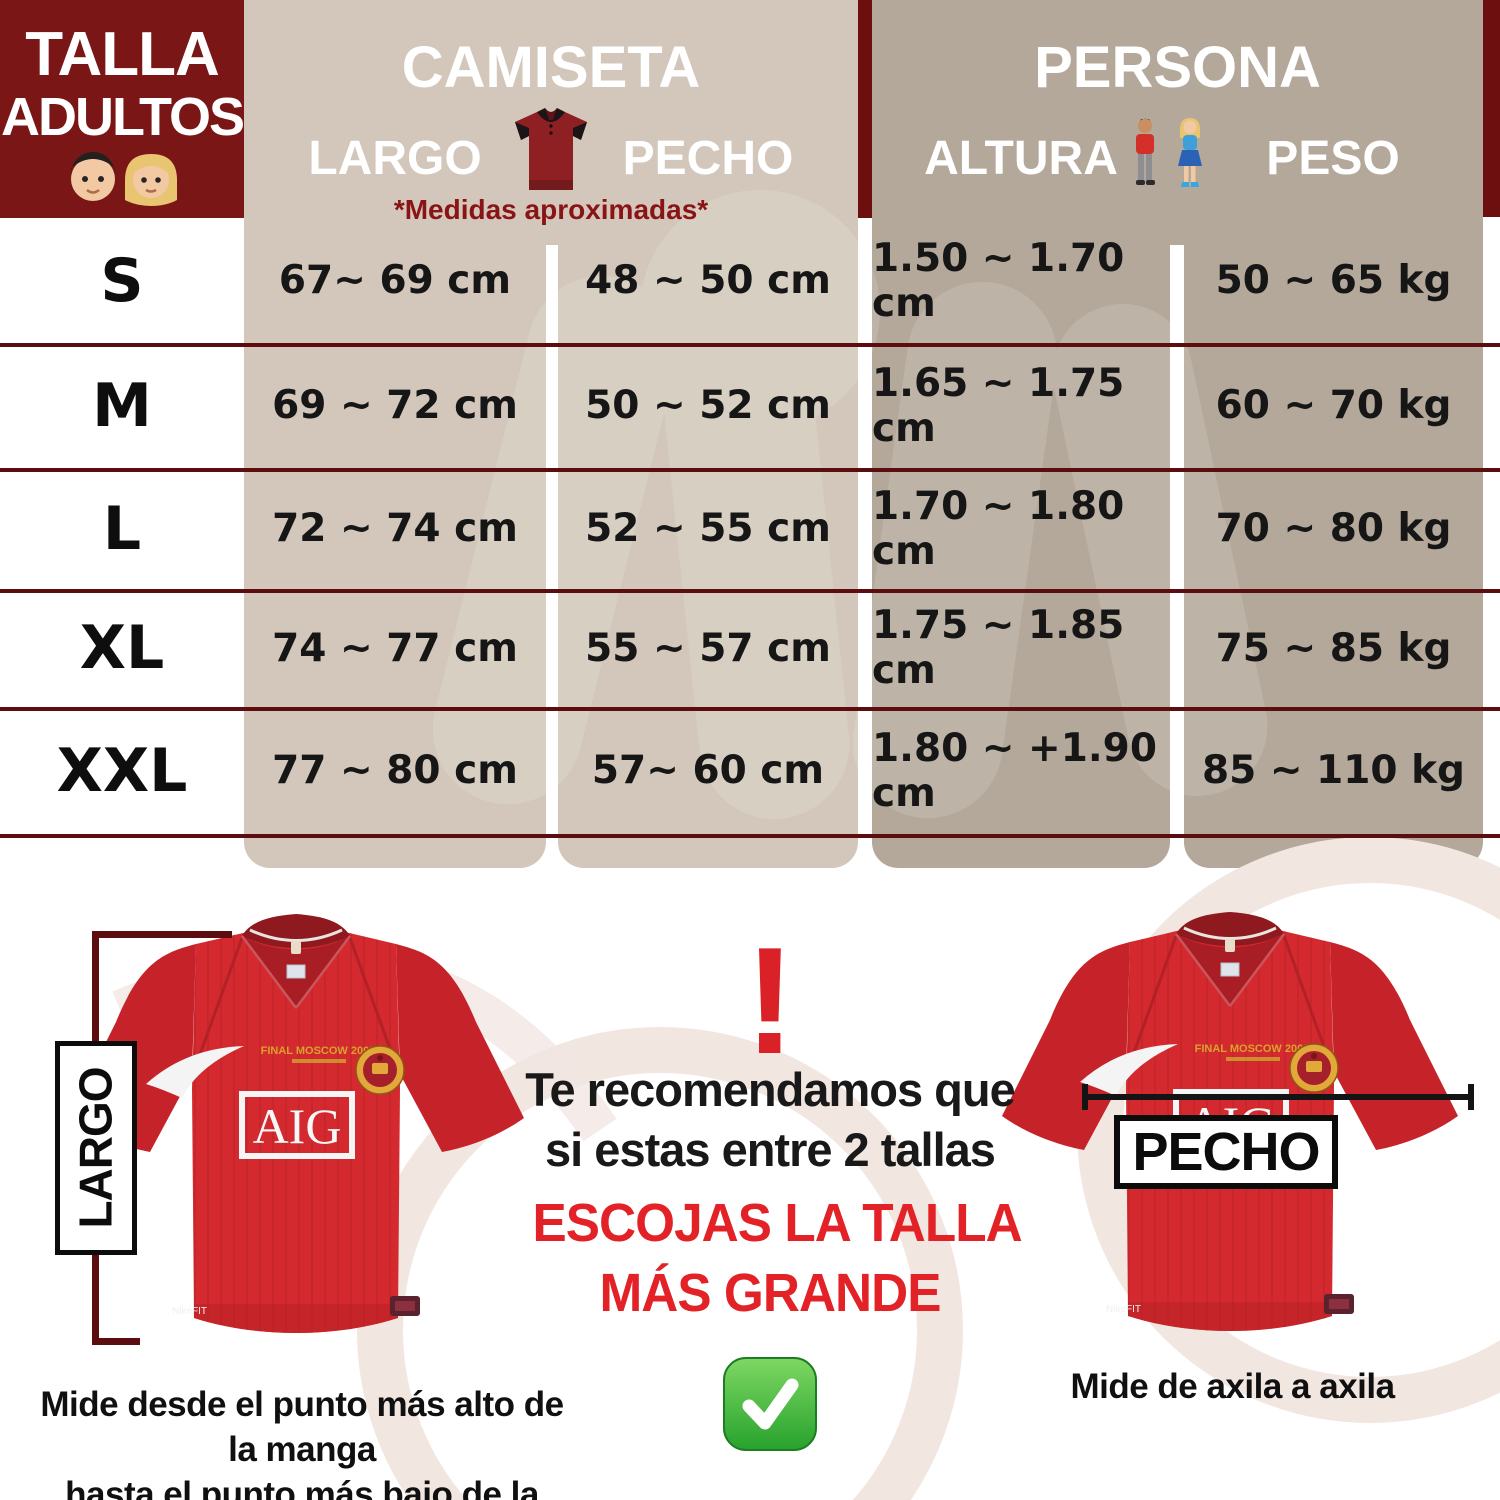 Image resolution: width=1500 pixels, height=1500 pixels. Describe the element at coordinates (124, 179) in the screenshot. I see `man-woman-faces-icon` at that location.